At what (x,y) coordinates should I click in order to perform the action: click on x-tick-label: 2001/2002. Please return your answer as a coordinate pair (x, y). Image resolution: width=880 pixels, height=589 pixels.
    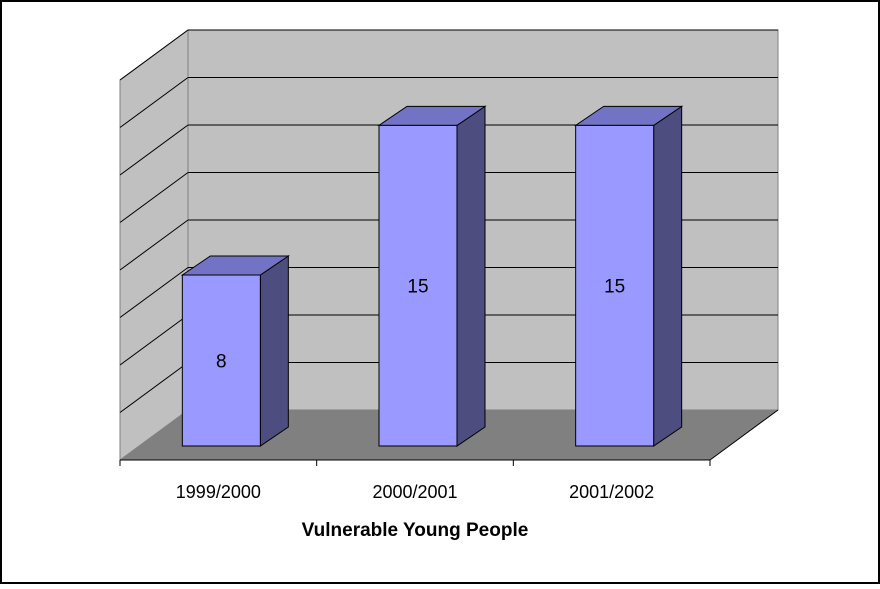
    Looking at the image, I should click on (611, 492).